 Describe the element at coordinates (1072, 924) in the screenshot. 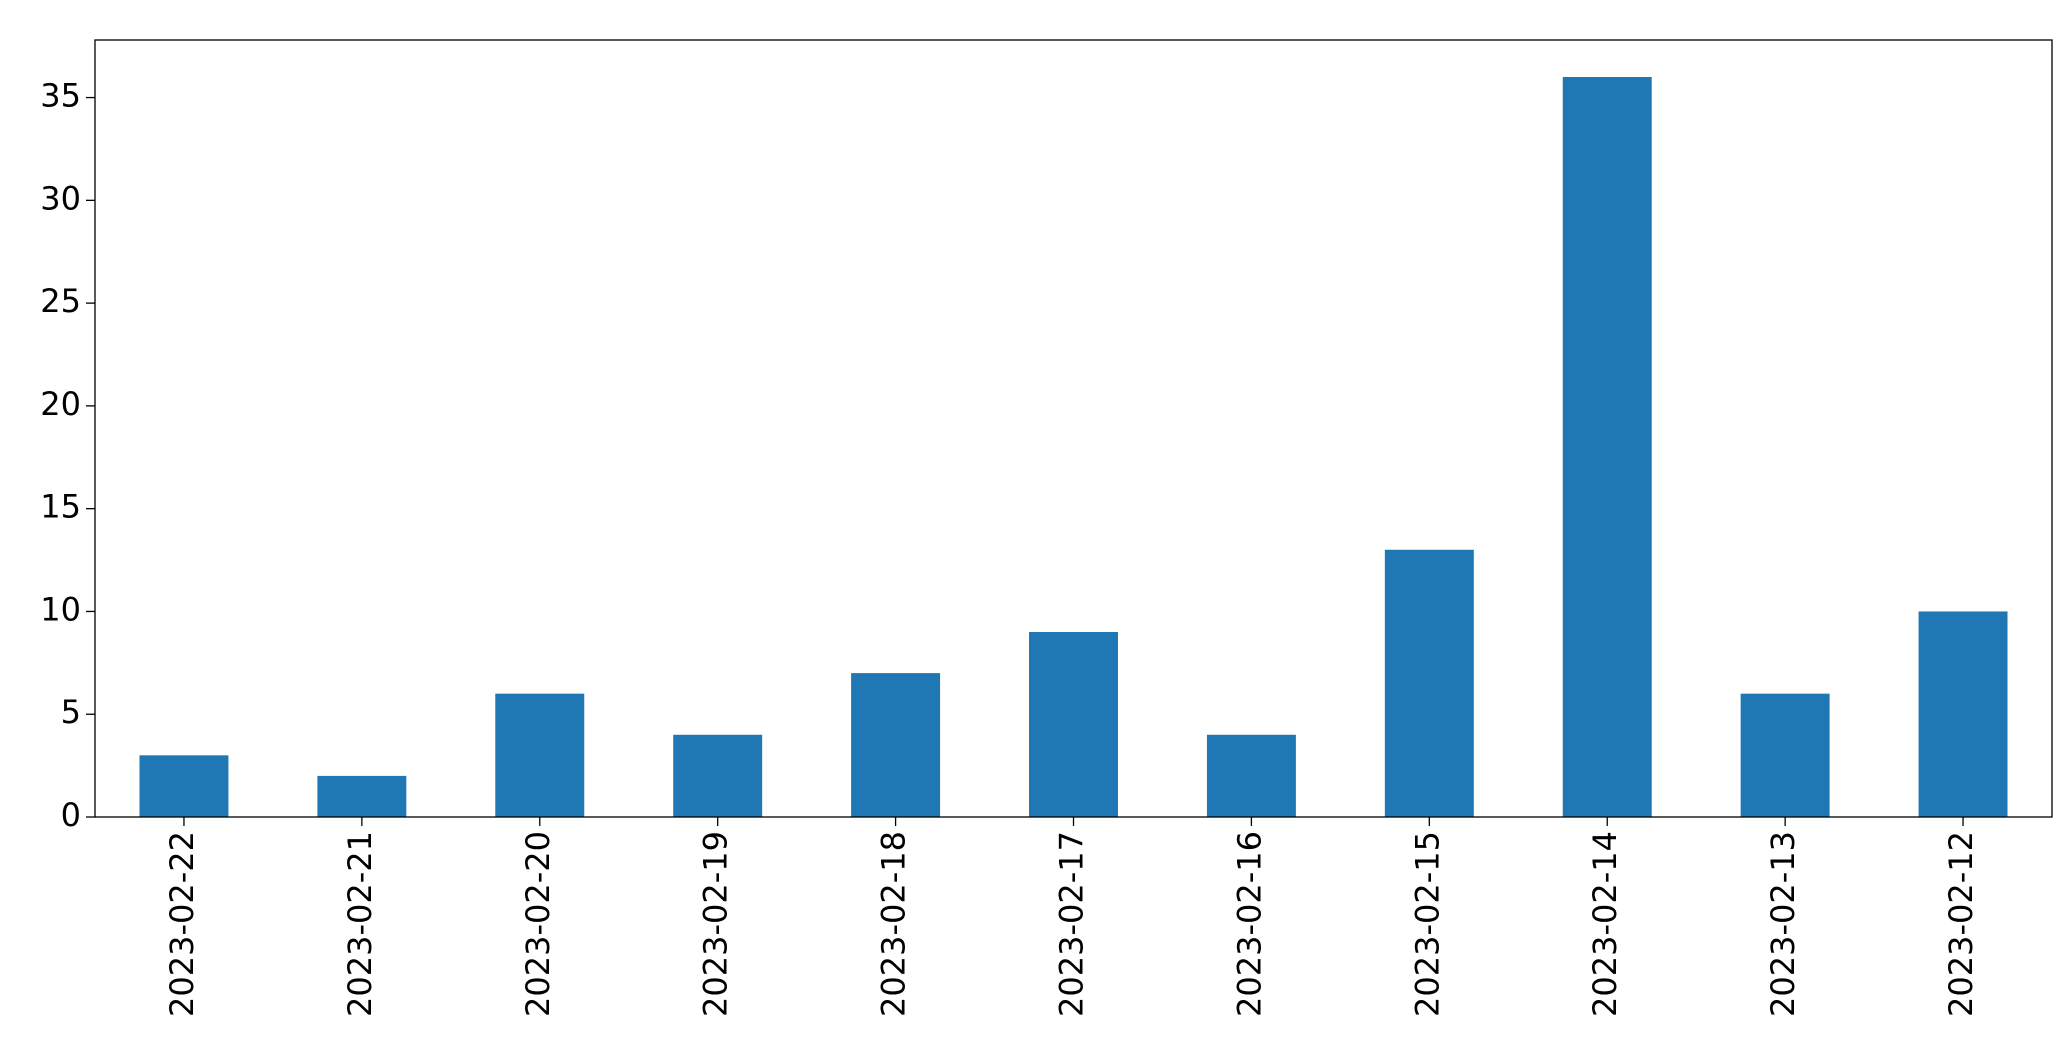

I see `x-tick-label: 2023-02-17` at that location.